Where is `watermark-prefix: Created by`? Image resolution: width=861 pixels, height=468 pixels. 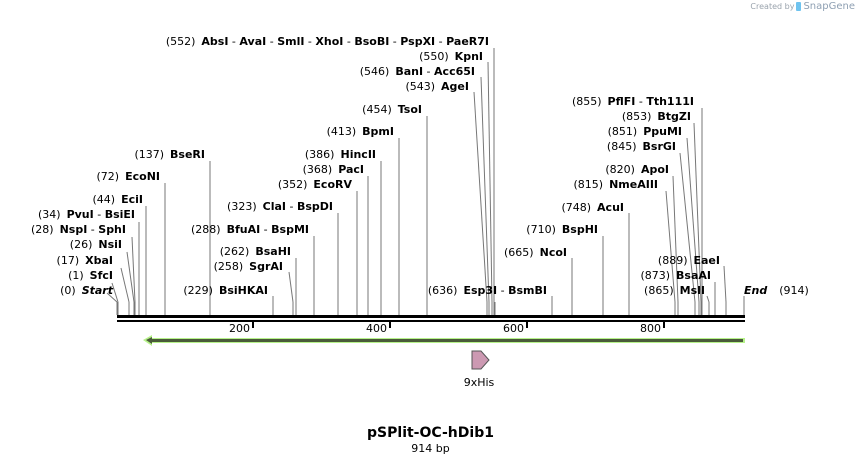 watermark-prefix: Created by is located at coordinates (772, 6).